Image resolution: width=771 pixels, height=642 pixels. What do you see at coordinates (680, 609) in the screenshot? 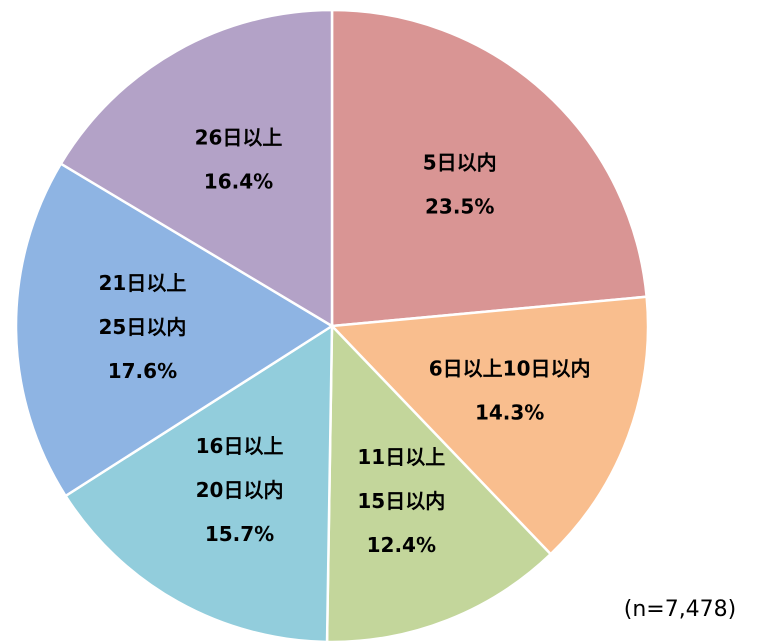
I see `annotation: (n=7,478)` at bounding box center [680, 609].